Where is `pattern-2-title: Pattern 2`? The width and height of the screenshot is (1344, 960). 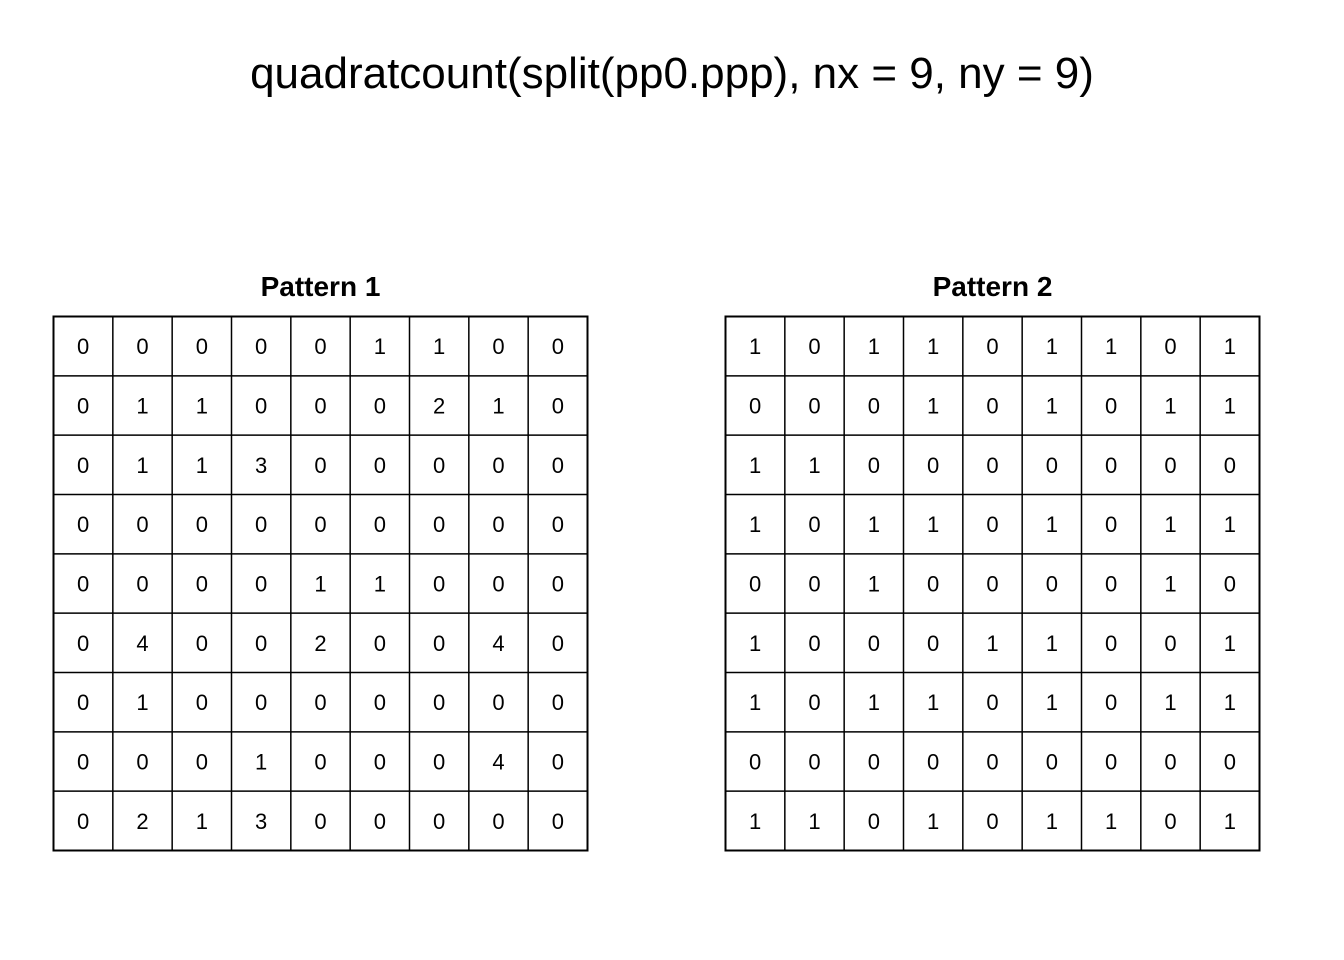 pattern-2-title: Pattern 2 is located at coordinates (992, 286).